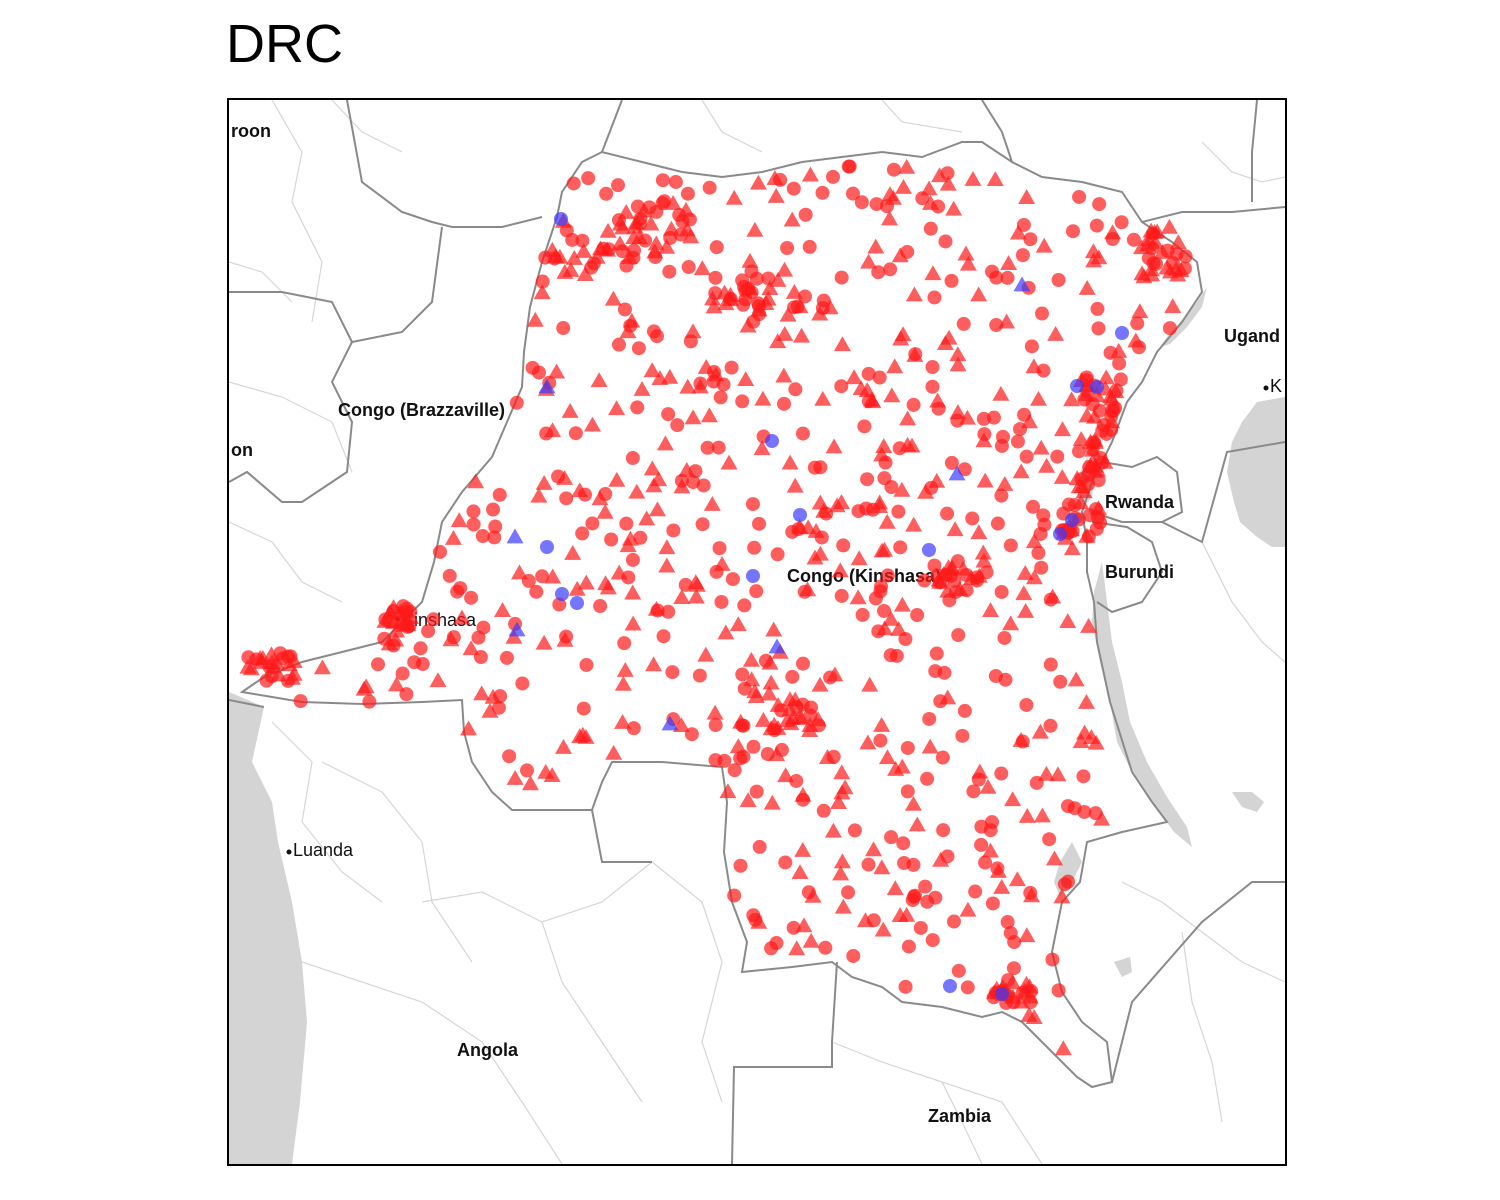  I want to click on label-congo-kinshasa: Congo (Kinshasa), so click(864, 576).